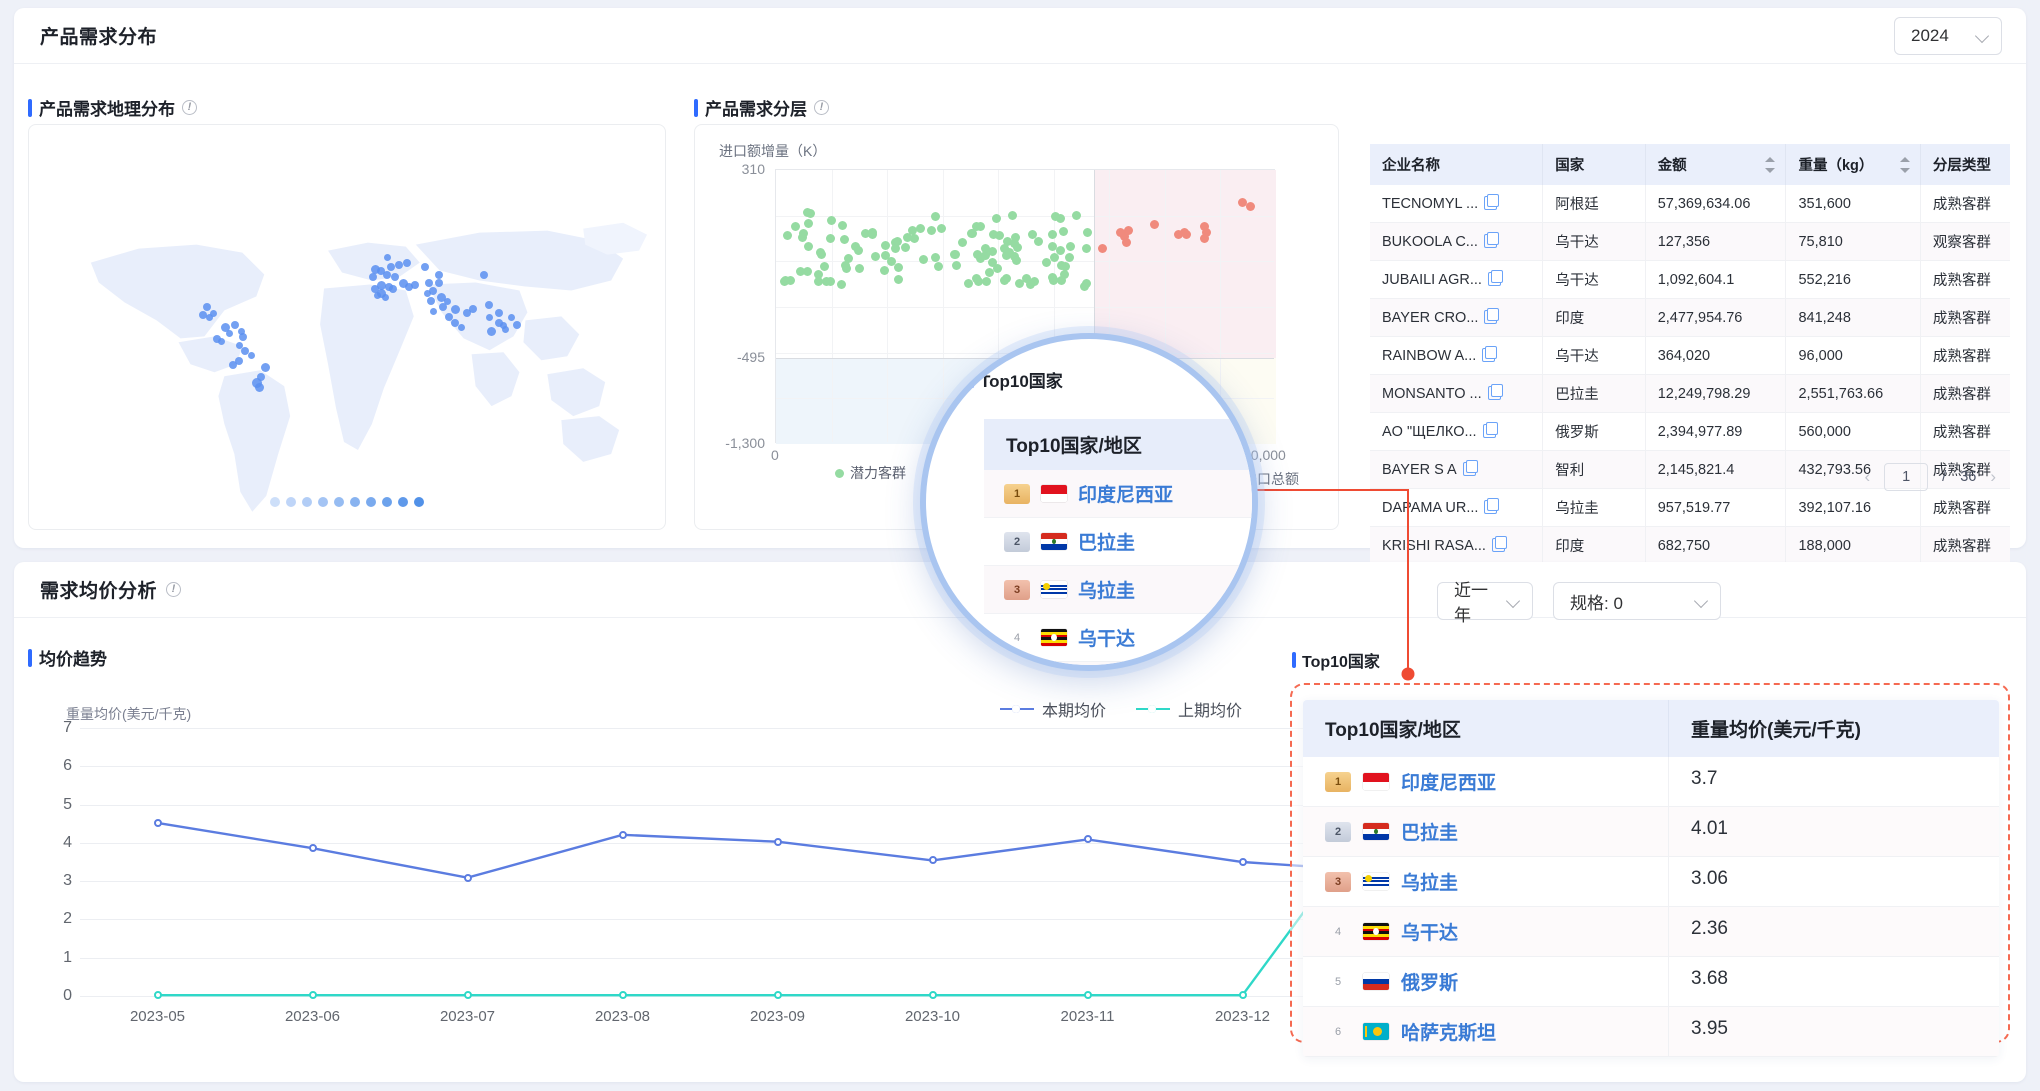  Describe the element at coordinates (1853, 164) in the screenshot. I see `table-column-header-3: 重量（kg）` at that location.